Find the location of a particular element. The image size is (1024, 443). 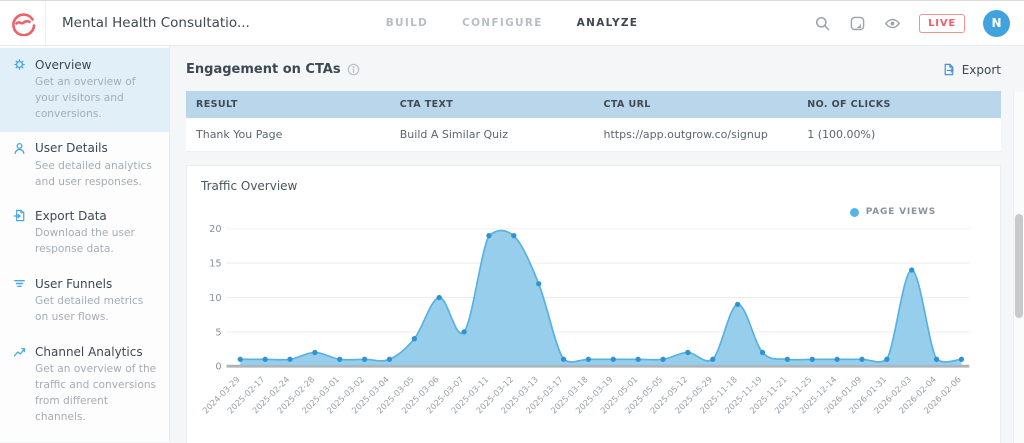

line-chart-icon is located at coordinates (19, 352).